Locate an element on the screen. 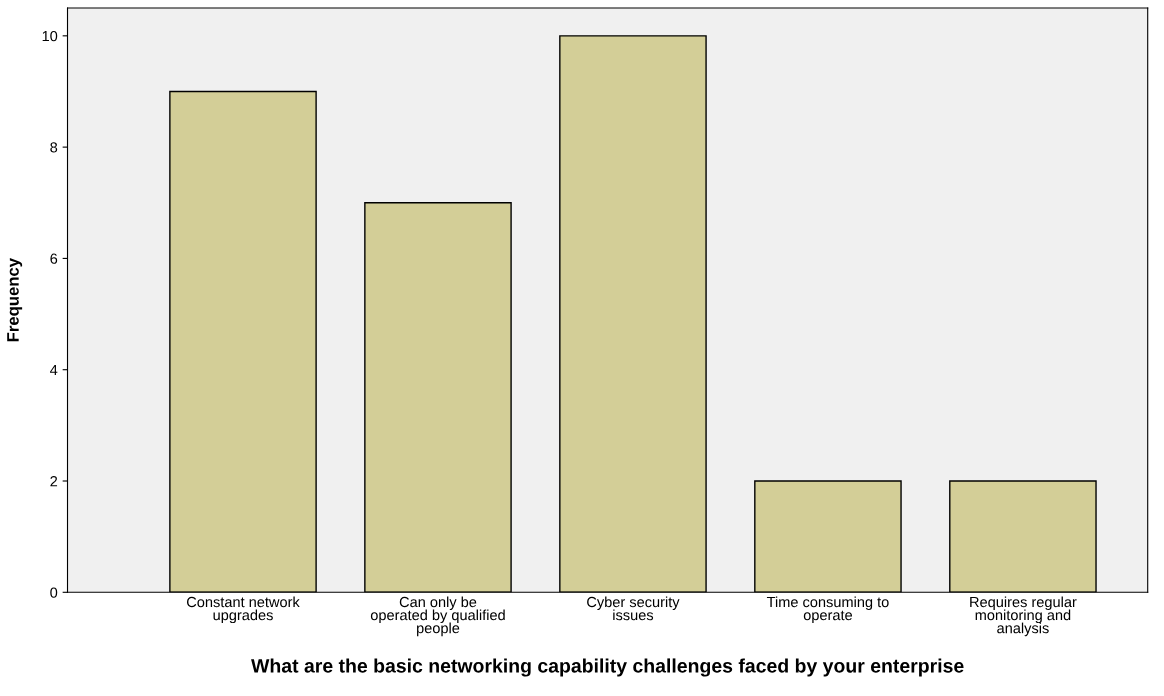 The width and height of the screenshot is (1164, 696). y-tick-label: 4 is located at coordinates (54, 369).